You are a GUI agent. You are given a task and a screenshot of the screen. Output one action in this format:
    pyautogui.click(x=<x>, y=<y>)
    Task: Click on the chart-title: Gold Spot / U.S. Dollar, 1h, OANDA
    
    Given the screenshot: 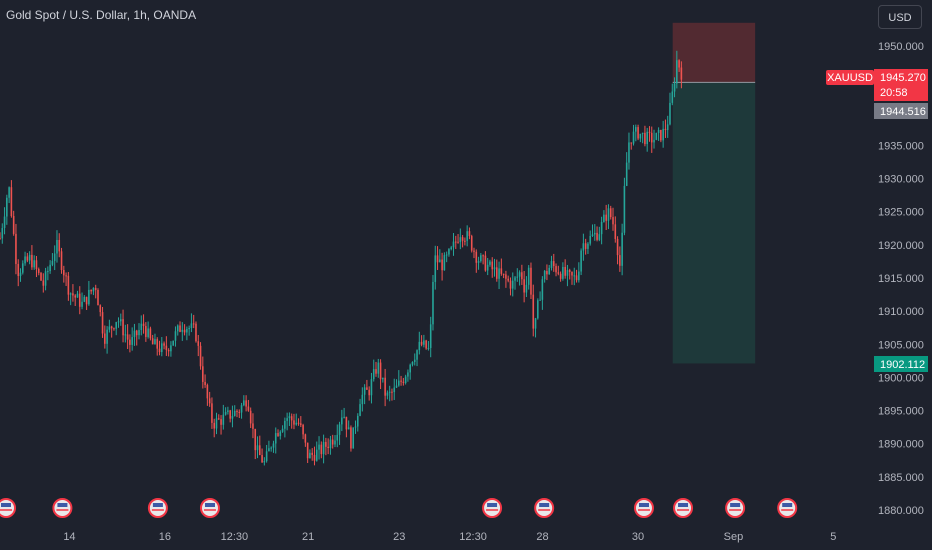 What is the action you would take?
    pyautogui.click(x=101, y=15)
    